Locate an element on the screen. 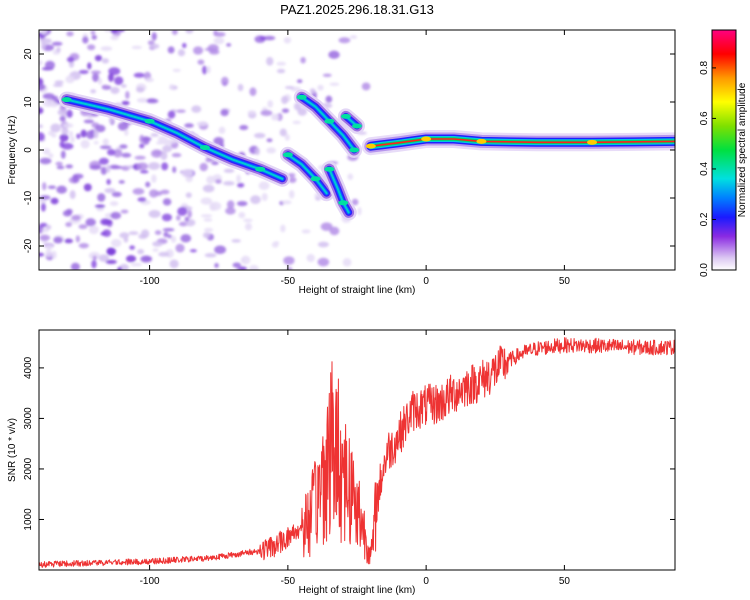 The width and height of the screenshot is (750, 600). snr-y-tick-label: 4000 is located at coordinates (28, 367).